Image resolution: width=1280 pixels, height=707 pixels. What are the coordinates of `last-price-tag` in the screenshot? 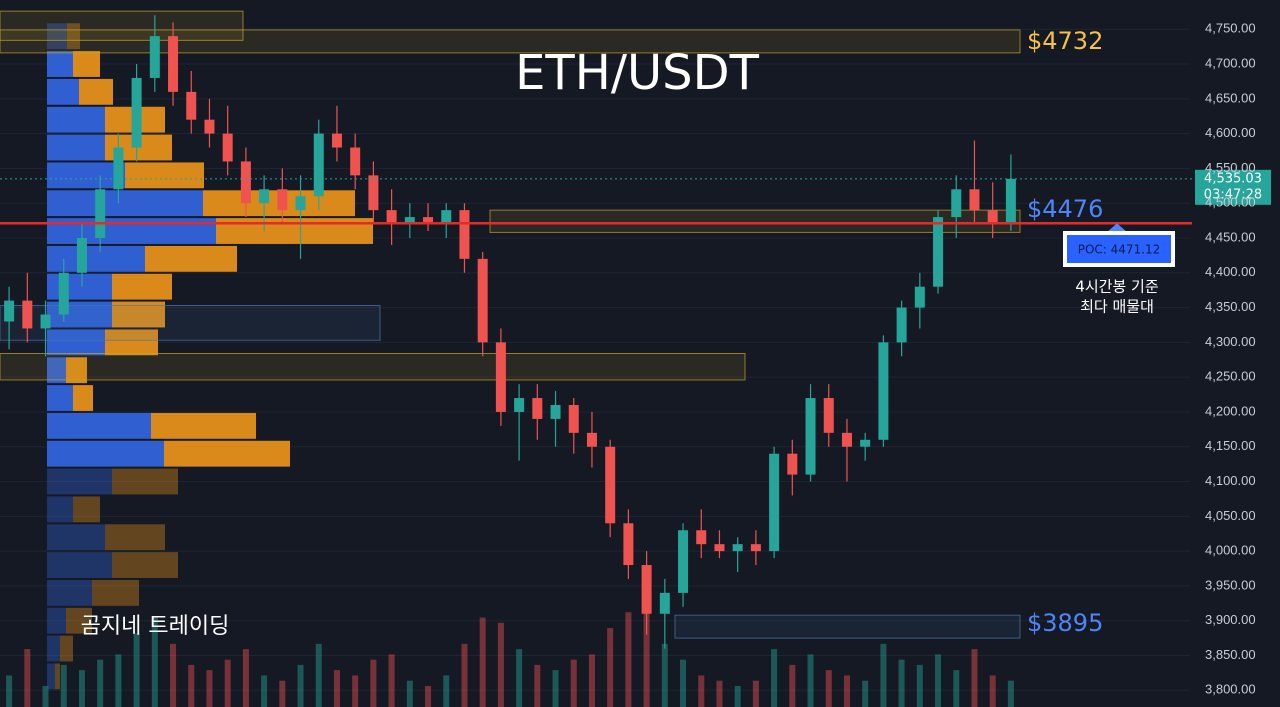 It's located at (1233, 187).